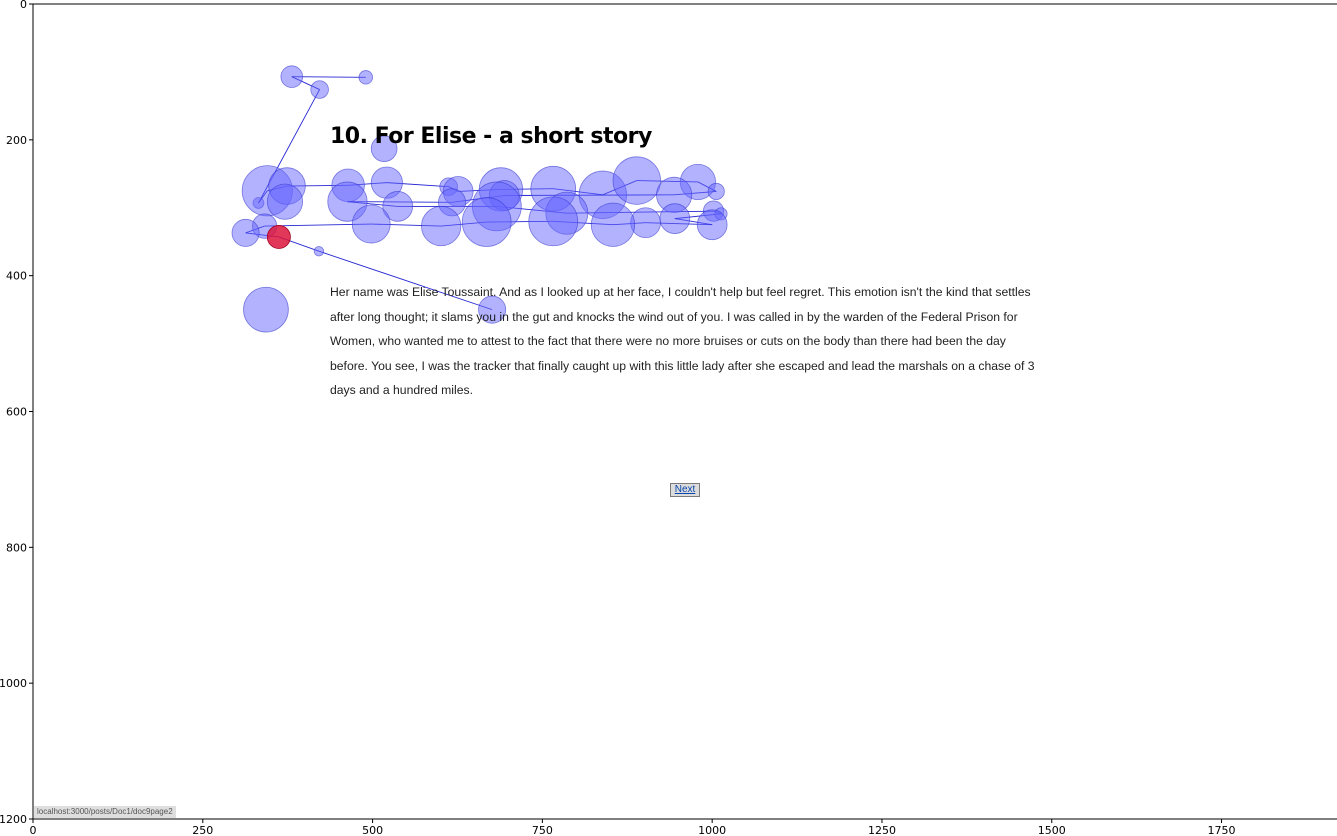 This screenshot has width=1337, height=836. What do you see at coordinates (712, 830) in the screenshot?
I see `x-tick-label: 1000` at bounding box center [712, 830].